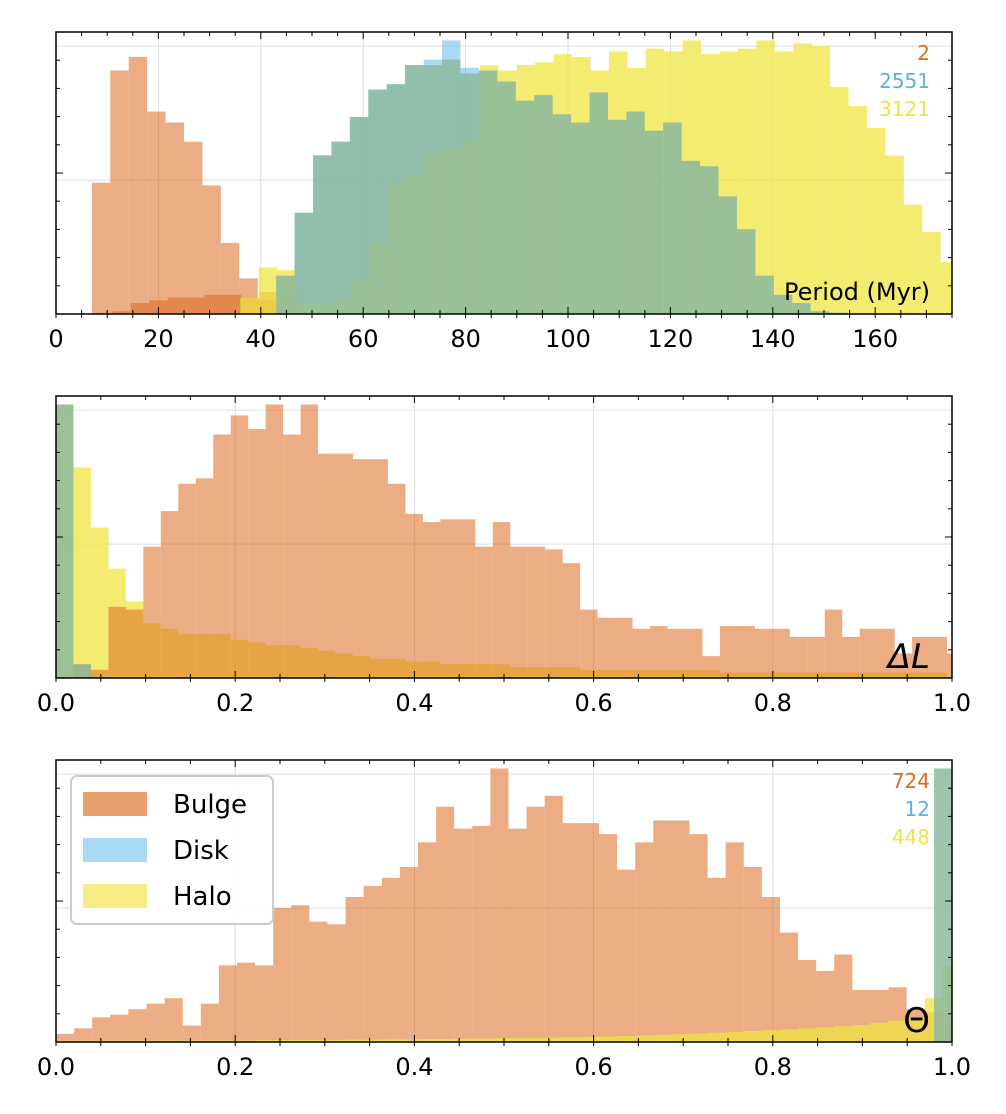 The width and height of the screenshot is (1006, 1114). Describe the element at coordinates (414, 703) in the screenshot. I see `x-tick-label: 0.4` at that location.